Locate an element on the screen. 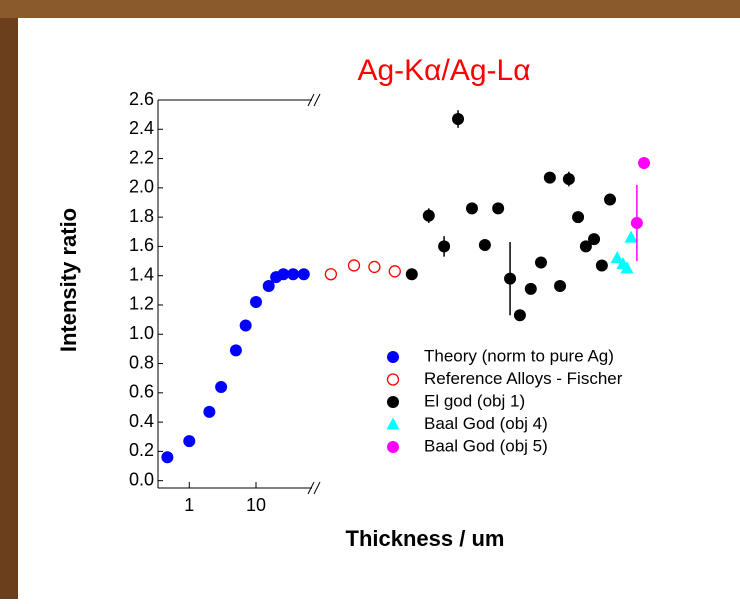 The width and height of the screenshot is (740, 604). x-axis-label: Thickness / um is located at coordinates (425, 538).